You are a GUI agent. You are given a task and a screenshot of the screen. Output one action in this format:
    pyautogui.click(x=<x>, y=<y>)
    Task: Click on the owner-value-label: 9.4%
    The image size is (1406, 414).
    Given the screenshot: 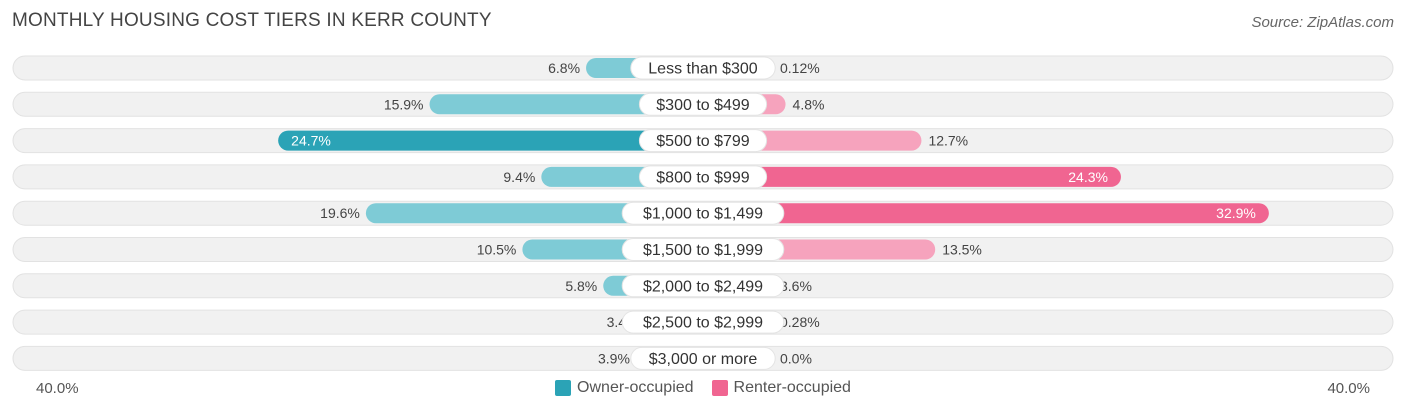 What is the action you would take?
    pyautogui.click(x=519, y=177)
    